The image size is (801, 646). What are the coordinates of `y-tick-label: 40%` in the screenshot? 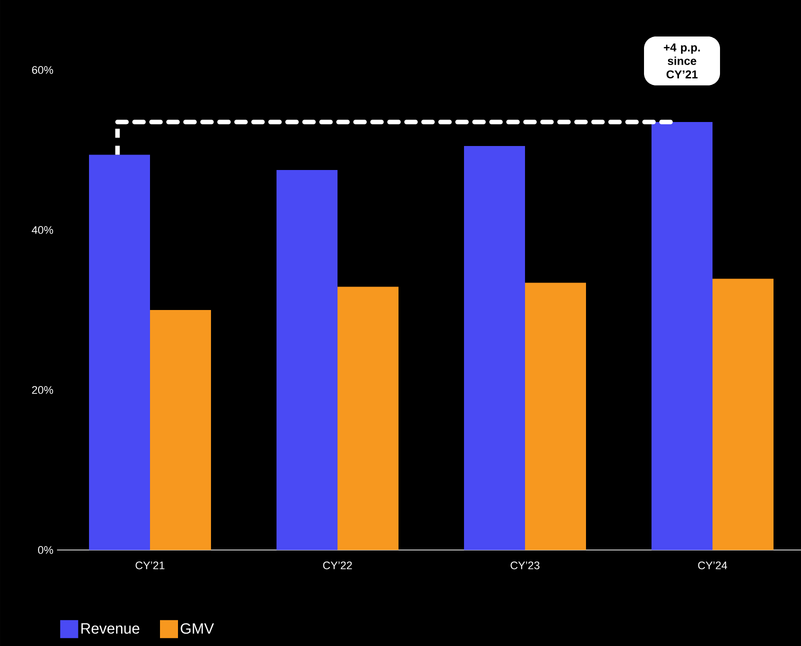 It's located at (43, 230).